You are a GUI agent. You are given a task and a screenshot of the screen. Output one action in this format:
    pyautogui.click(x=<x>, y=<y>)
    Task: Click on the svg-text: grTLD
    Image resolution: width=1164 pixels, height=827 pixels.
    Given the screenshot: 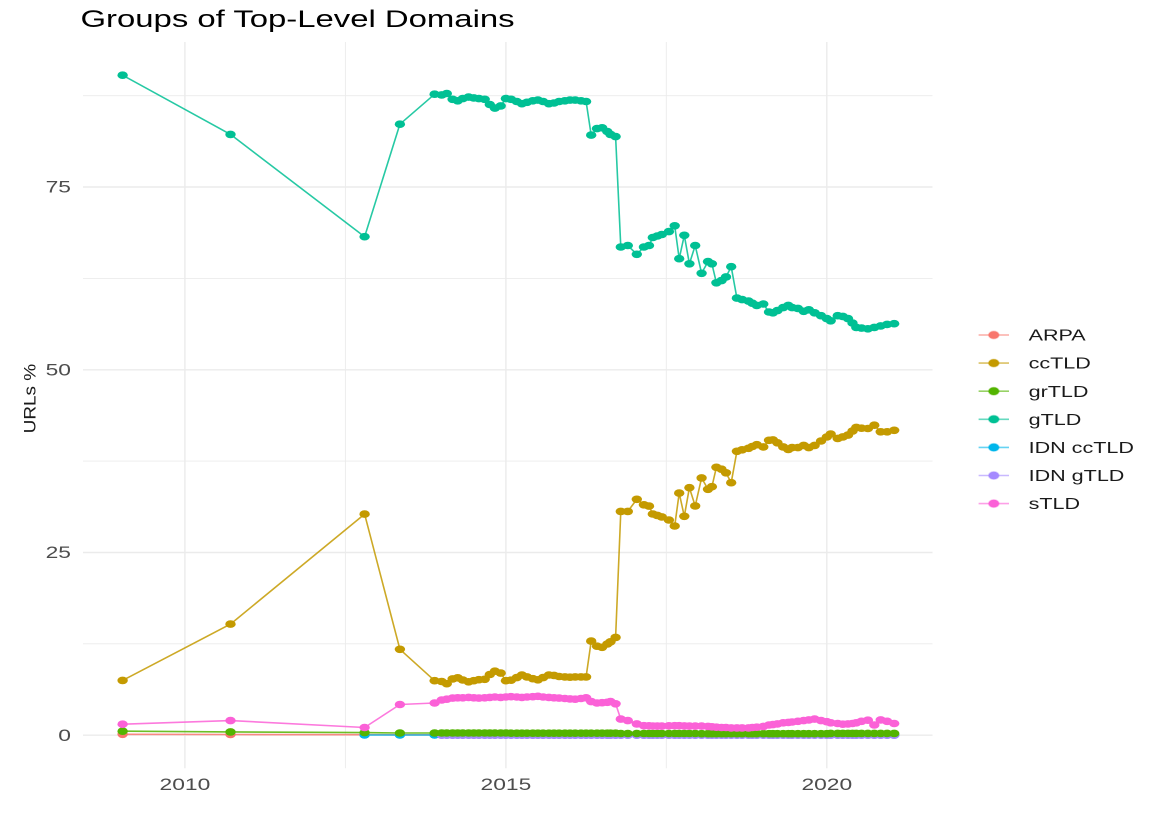 What is the action you would take?
    pyautogui.click(x=1059, y=391)
    